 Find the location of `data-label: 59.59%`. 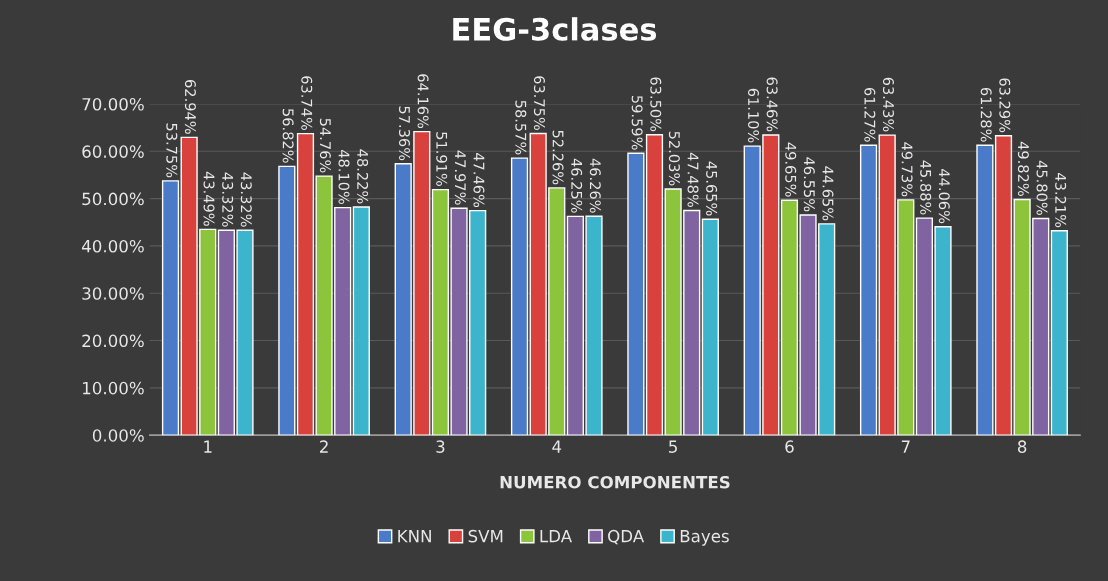

data-label: 59.59% is located at coordinates (637, 122).